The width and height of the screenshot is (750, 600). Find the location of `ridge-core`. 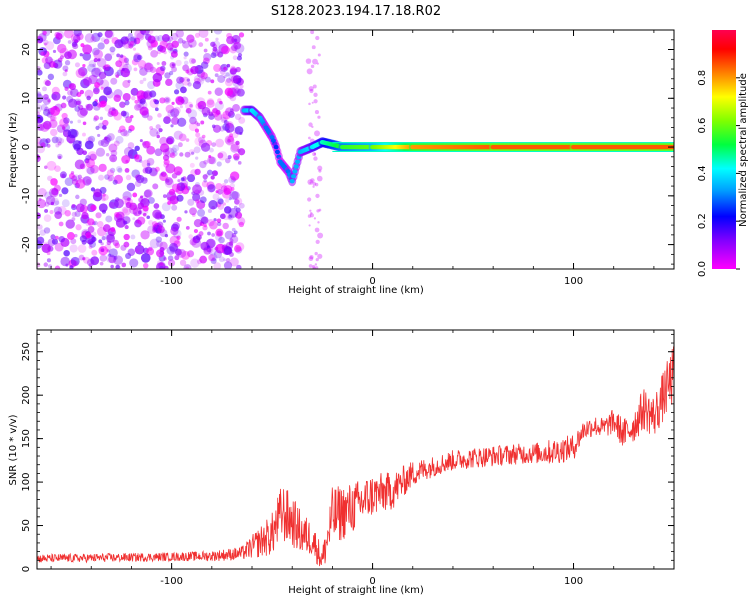

ridge-core is located at coordinates (294, 176).